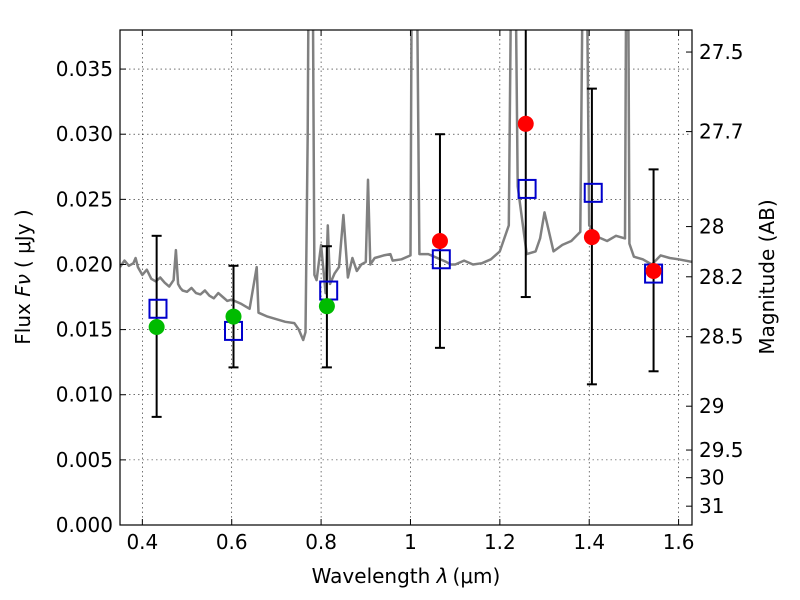 The image size is (800, 600). What do you see at coordinates (321, 542) in the screenshot?
I see `x-tick-label: 0.8` at bounding box center [321, 542].